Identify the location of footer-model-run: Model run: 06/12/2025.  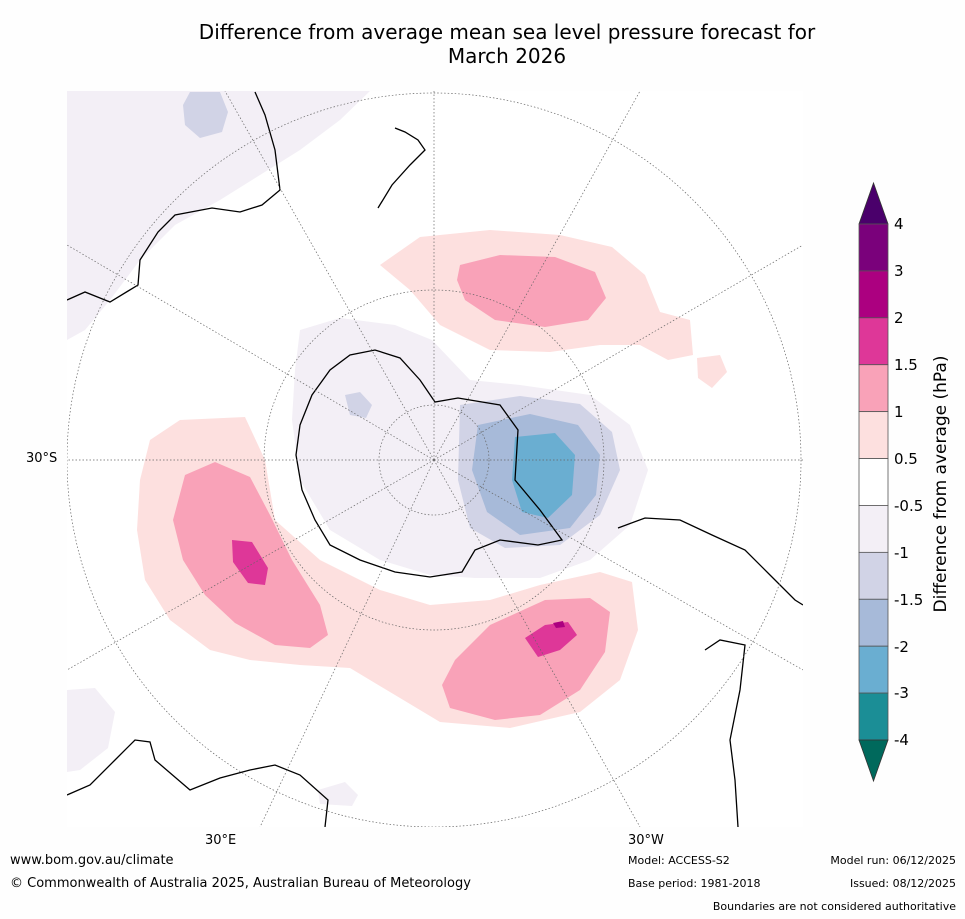
(893, 860).